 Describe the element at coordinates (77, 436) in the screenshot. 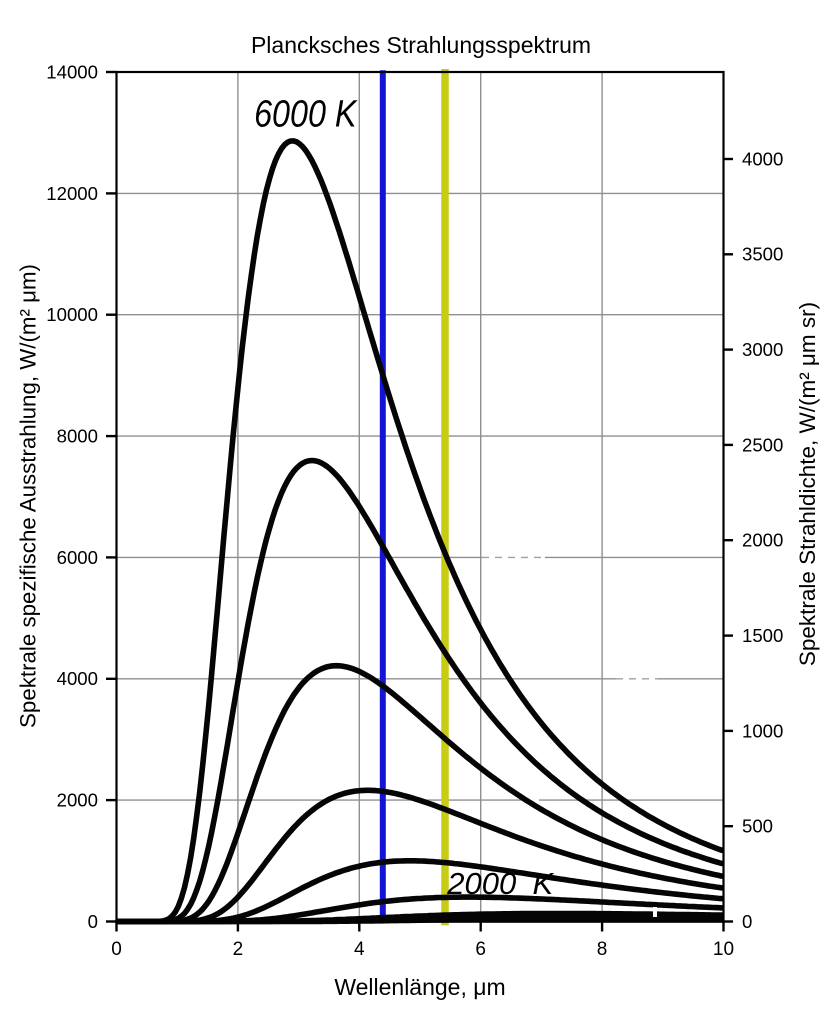

I see `svg-text: 8000` at that location.